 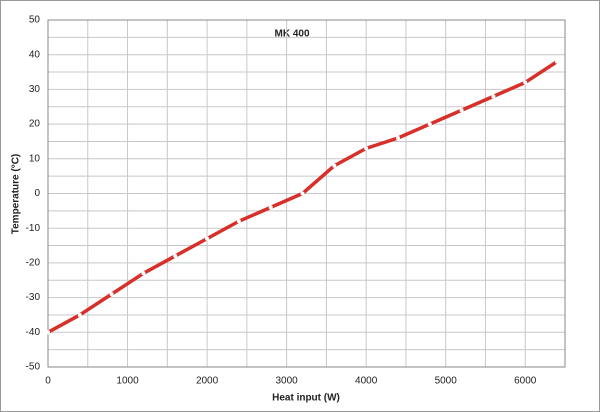 What do you see at coordinates (35, 54) in the screenshot?
I see `y-tick-label: 40` at bounding box center [35, 54].